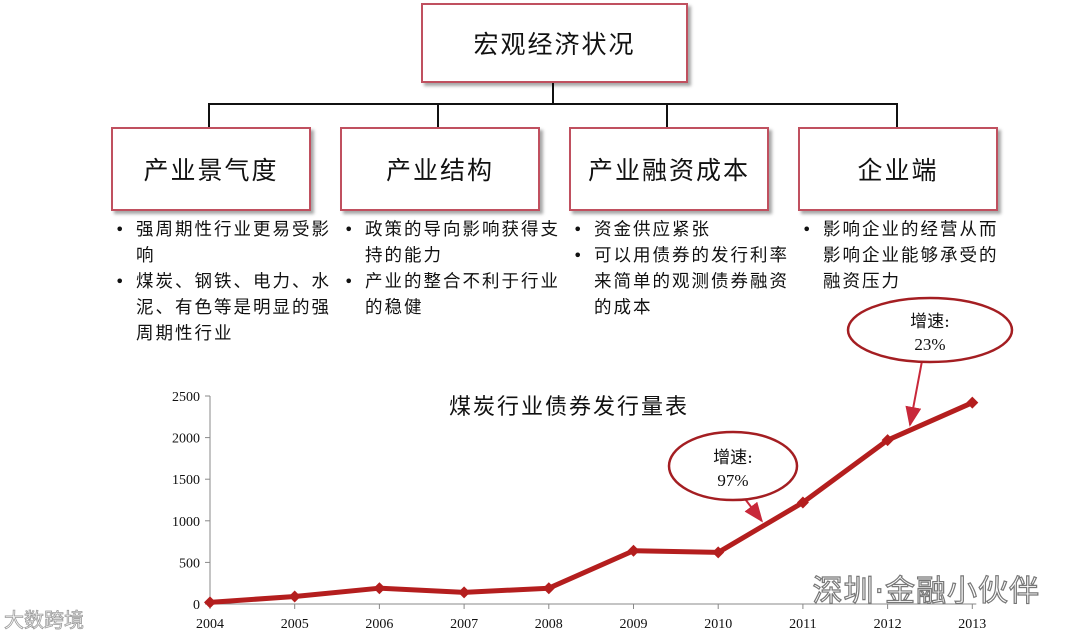  What do you see at coordinates (210, 624) in the screenshot?
I see `x-tick-label: 2004` at bounding box center [210, 624].